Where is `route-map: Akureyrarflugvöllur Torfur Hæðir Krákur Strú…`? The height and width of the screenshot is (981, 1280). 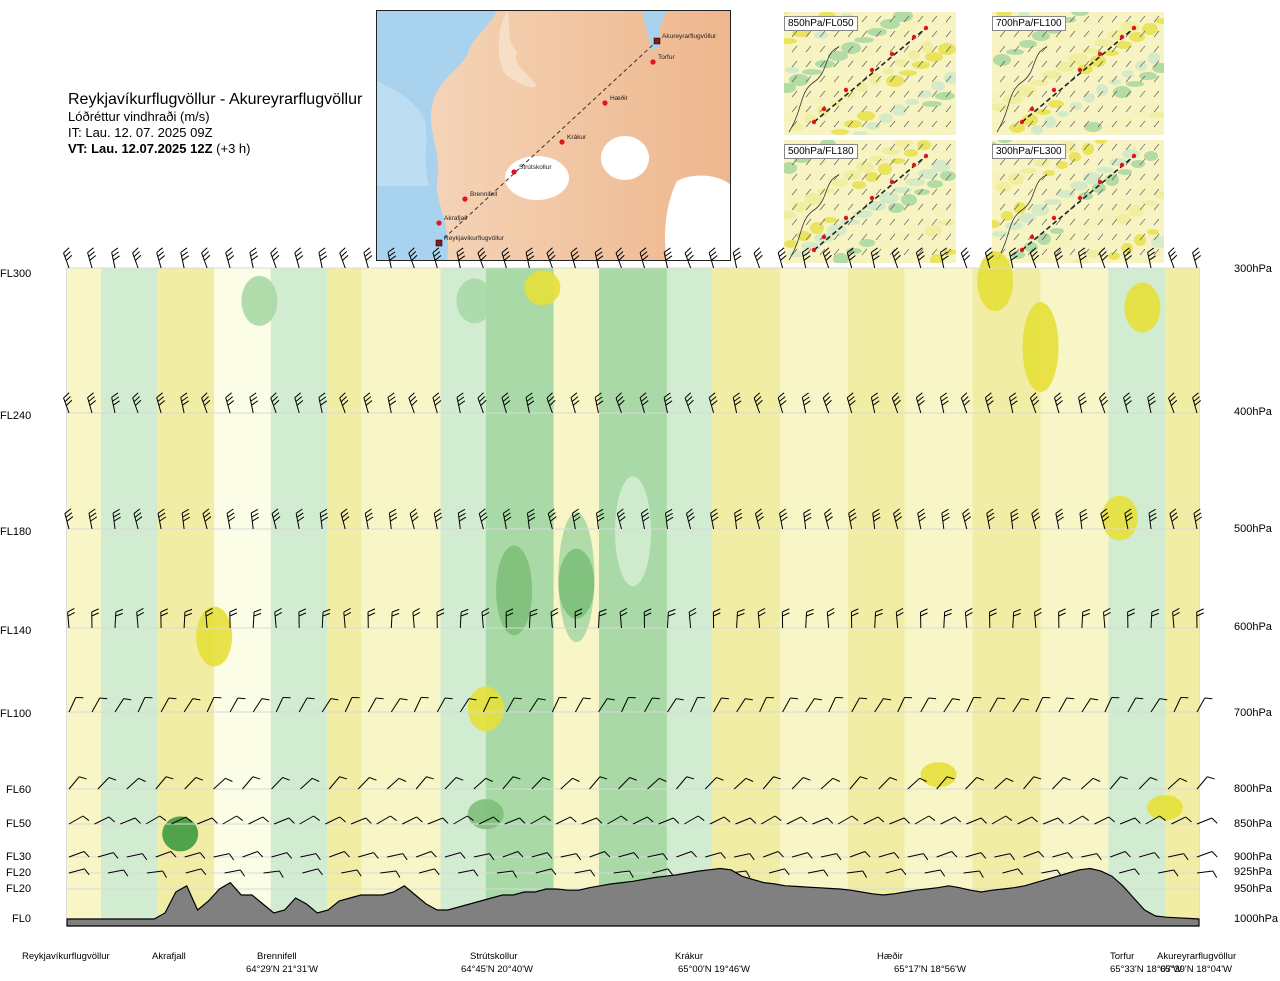
route-map: Akureyrarflugvöllur Torfur Hæðir Krákur Strú… is located at coordinates (553, 135).